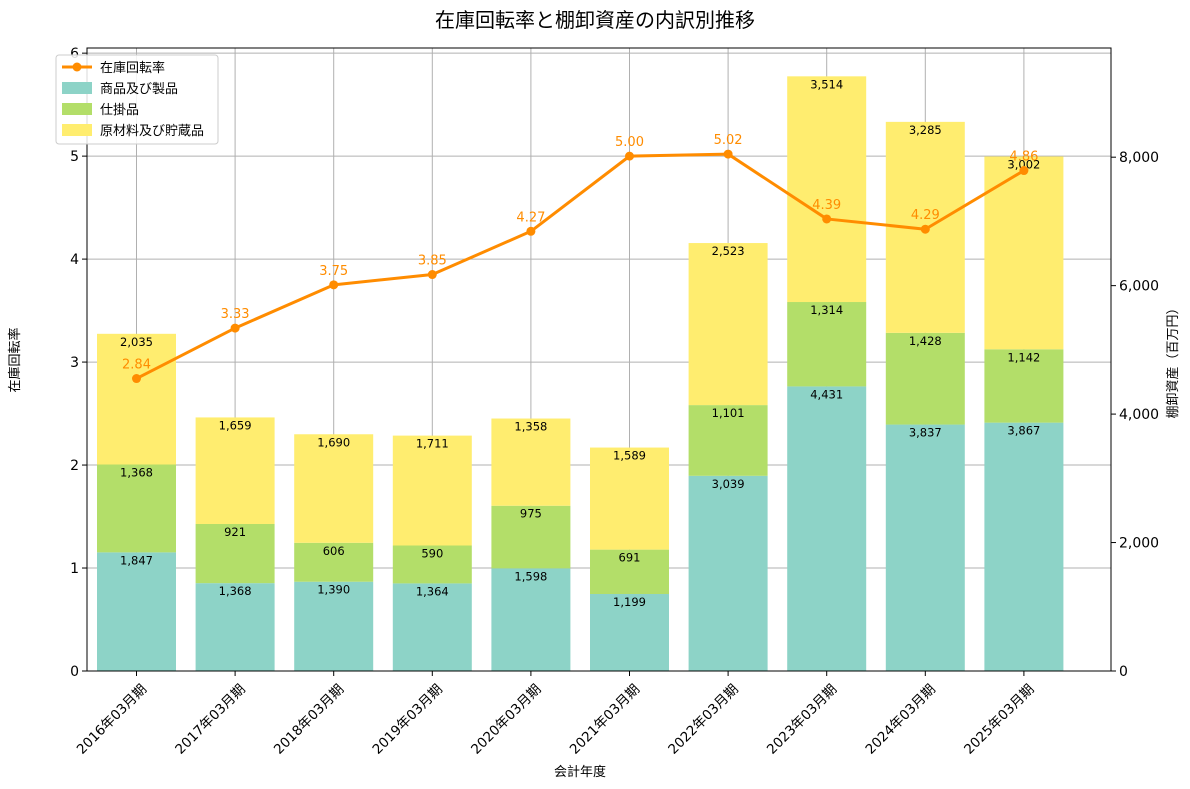 This screenshot has width=1190, height=789. Describe the element at coordinates (826, 310) in the screenshot. I see `bar-value-label: 1,314` at that location.